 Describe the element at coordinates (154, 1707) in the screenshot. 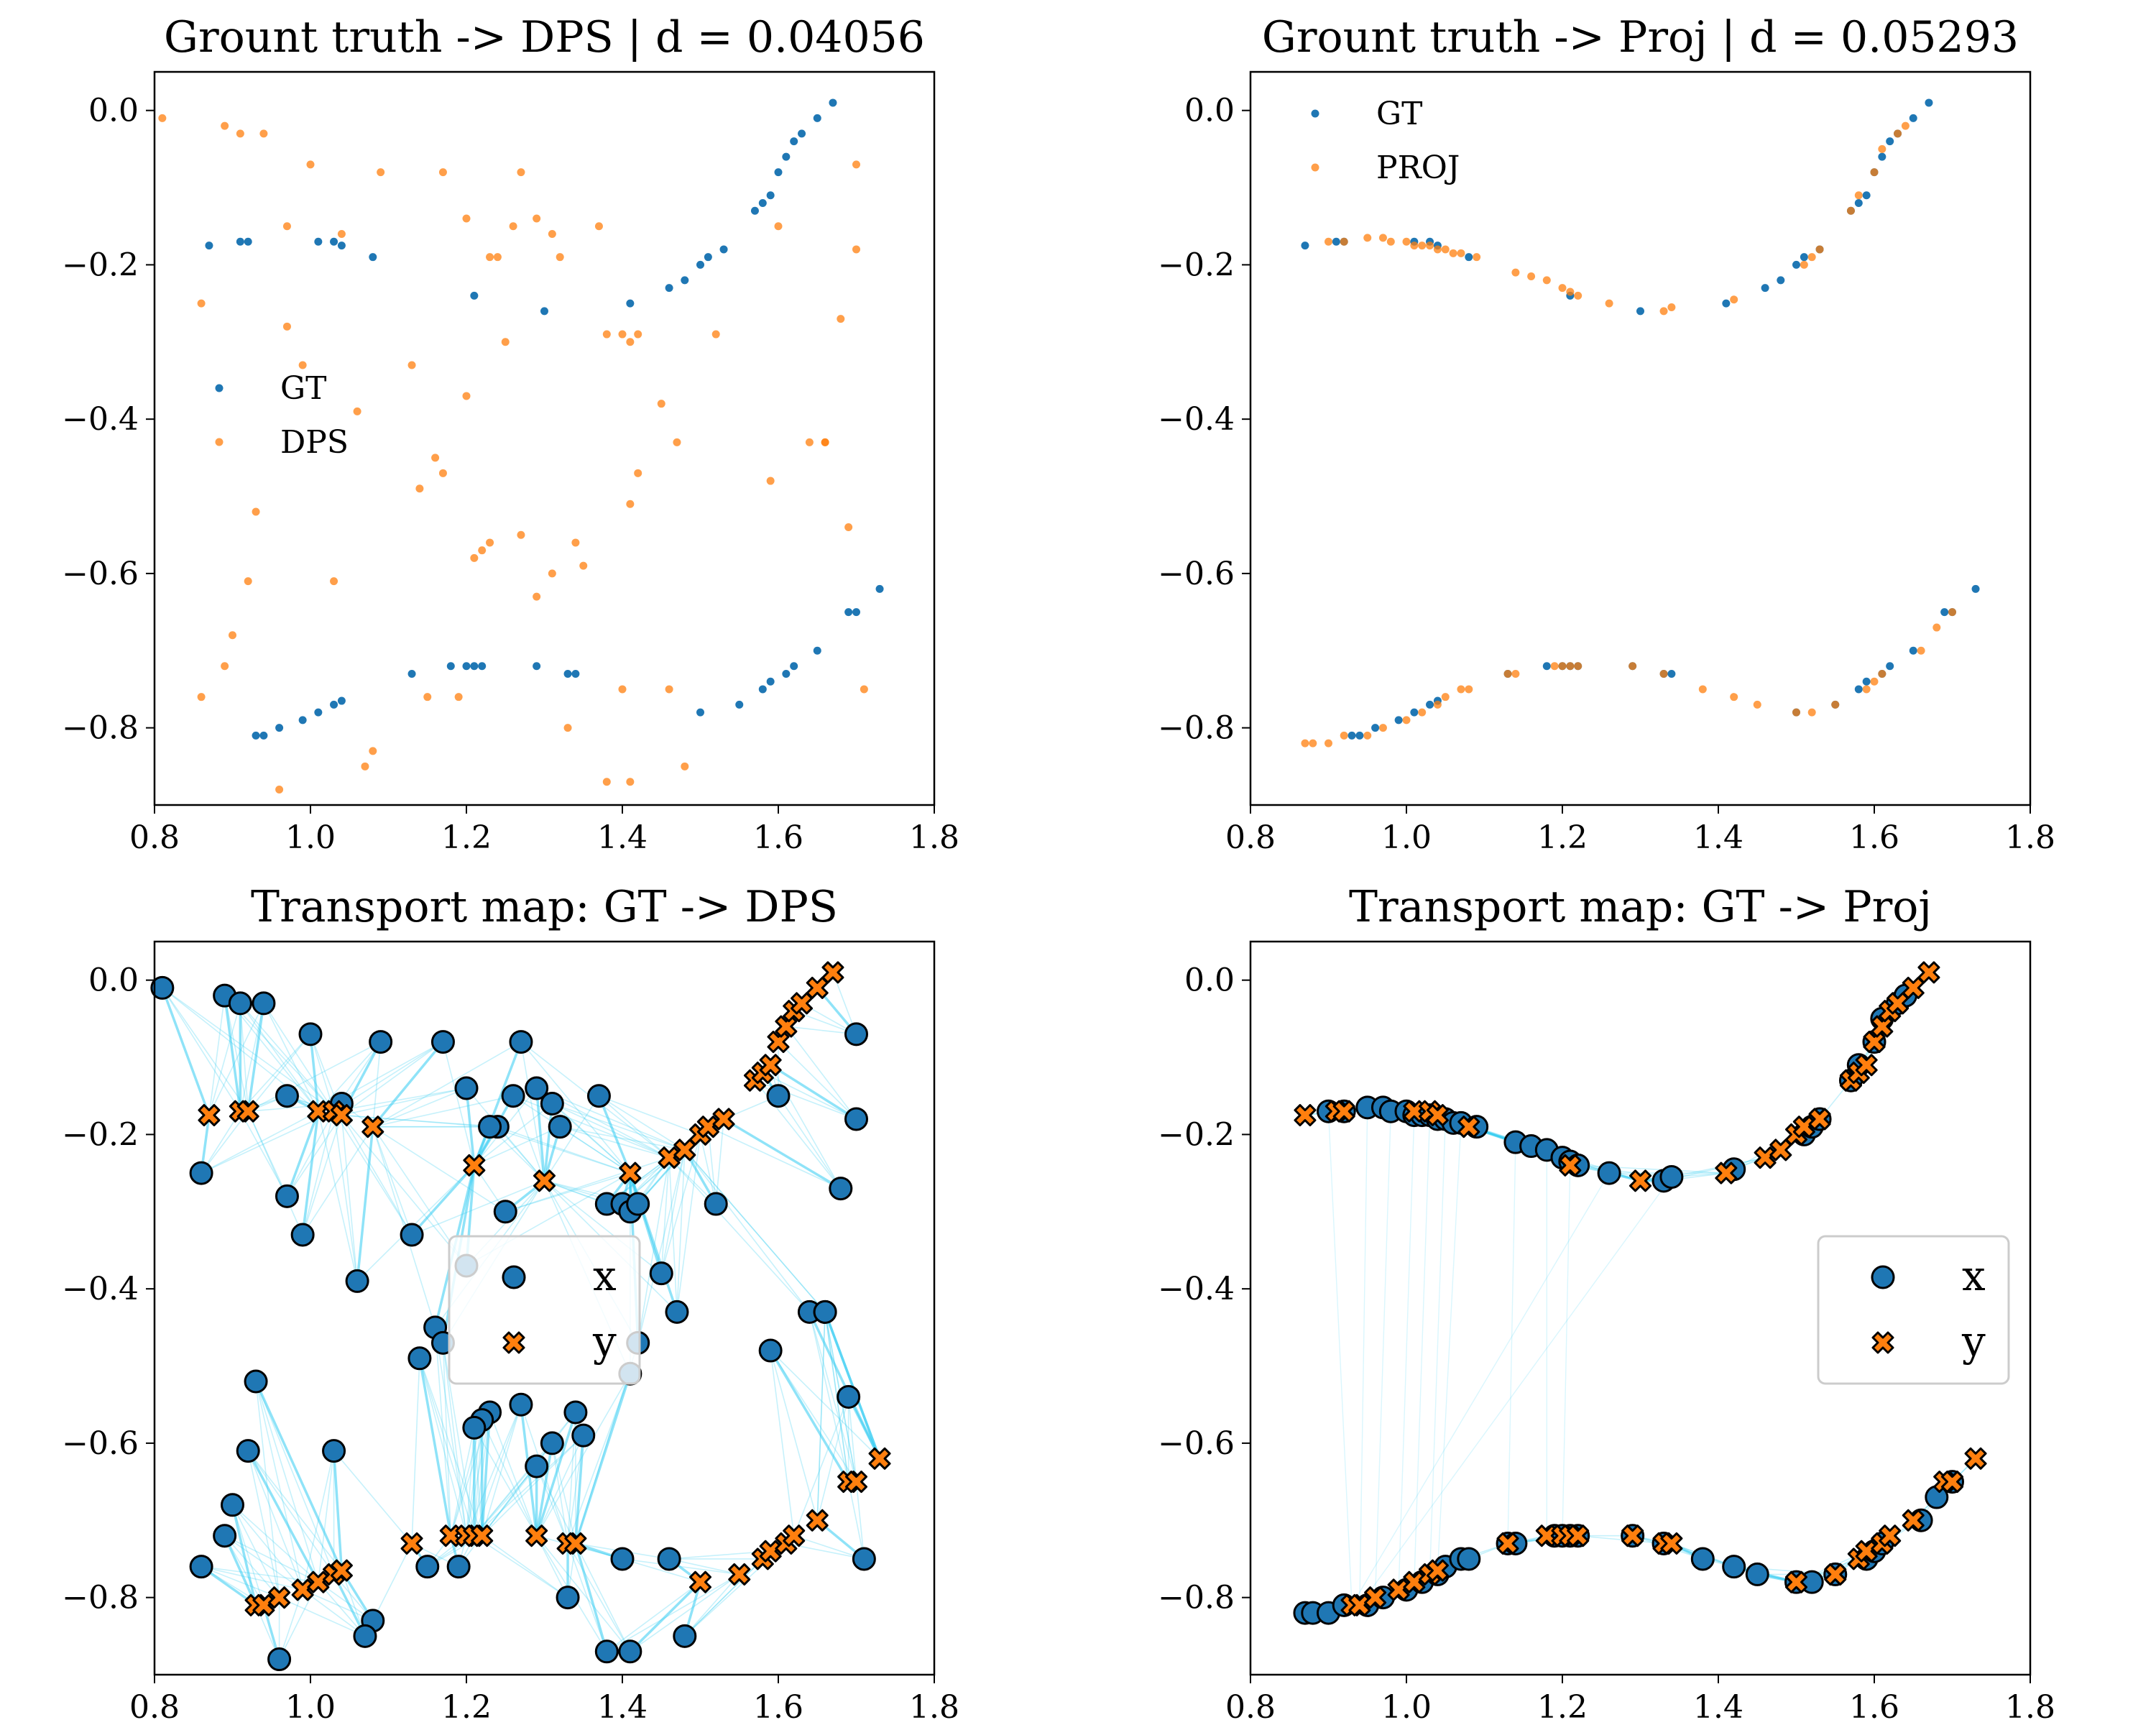

I see `x-tick-label: 0.8` at that location.